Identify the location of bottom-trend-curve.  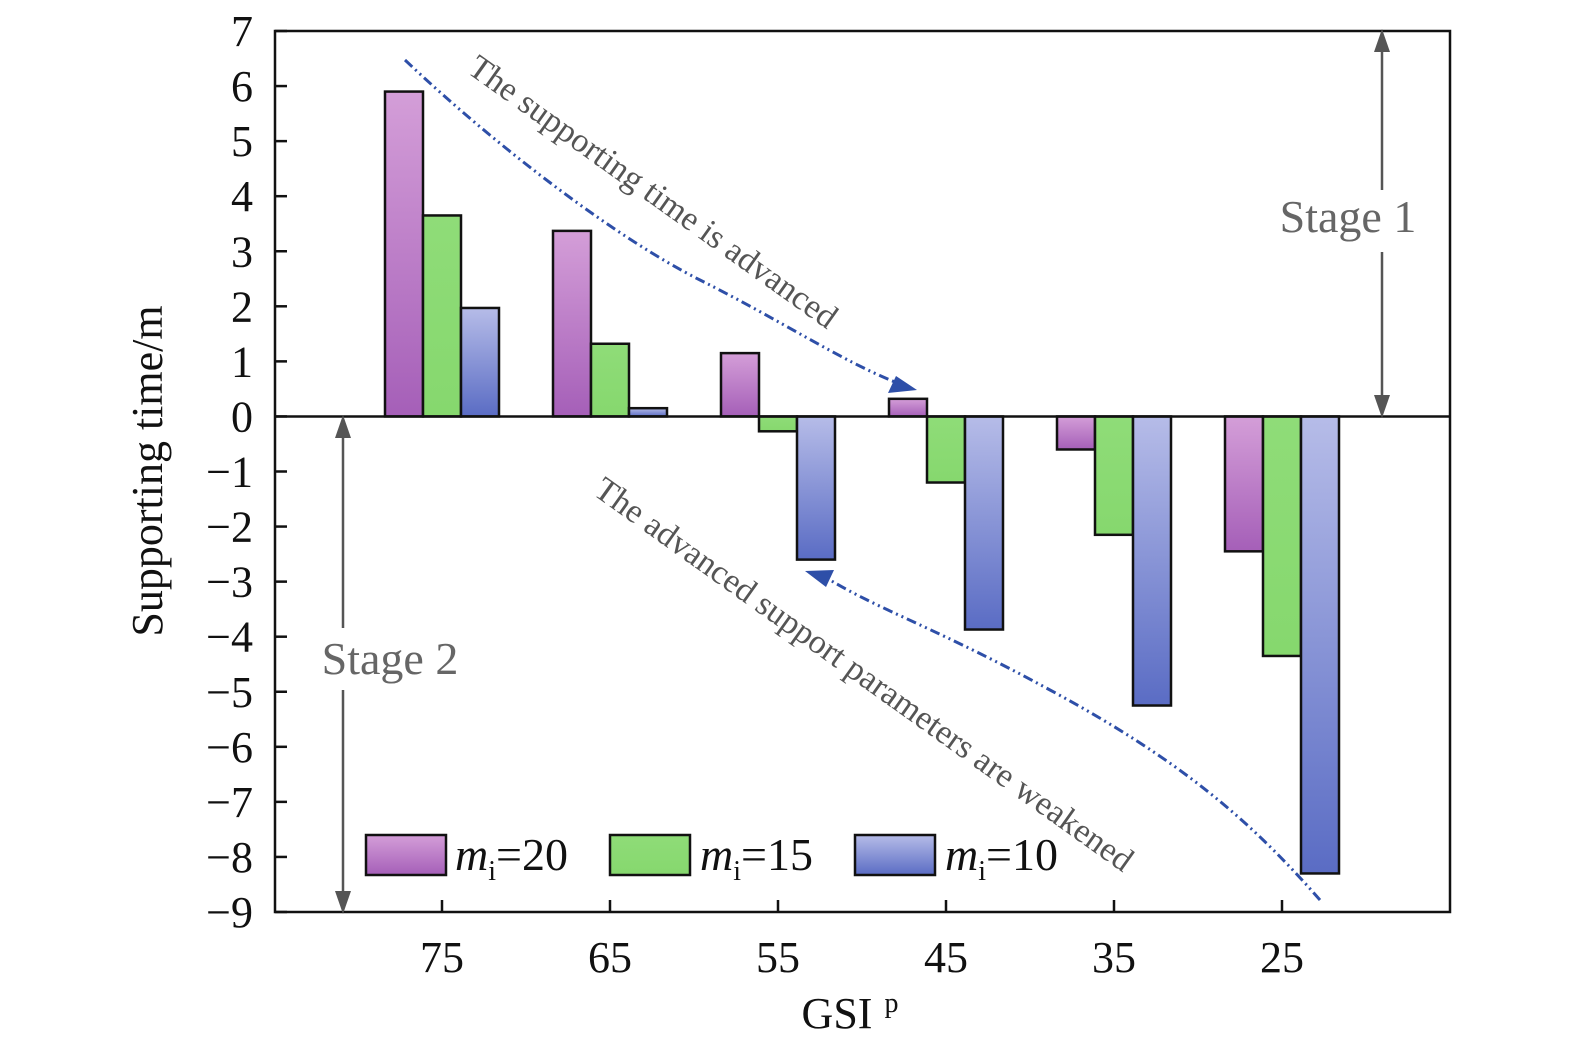
(1075, 739).